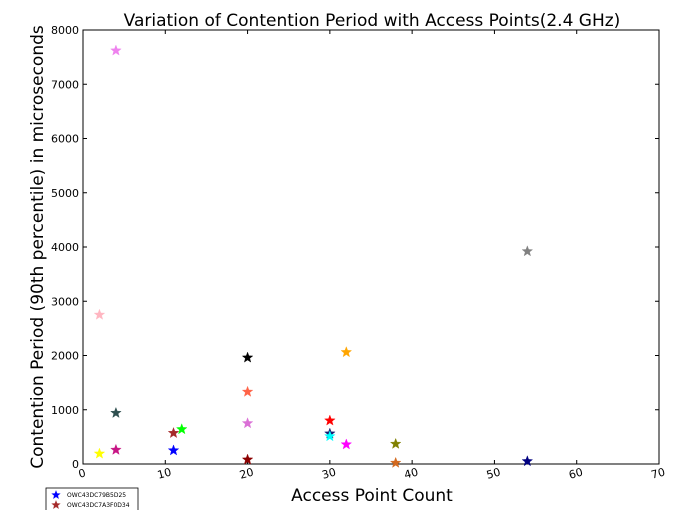 This screenshot has height=510, width=684. Describe the element at coordinates (82, 473) in the screenshot. I see `x-tick-label: 0` at that location.